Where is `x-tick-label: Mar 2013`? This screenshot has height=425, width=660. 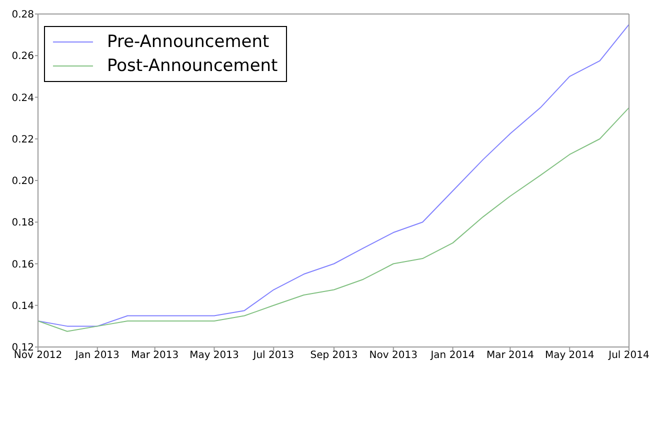 x-tick-label: Mar 2013 is located at coordinates (155, 356).